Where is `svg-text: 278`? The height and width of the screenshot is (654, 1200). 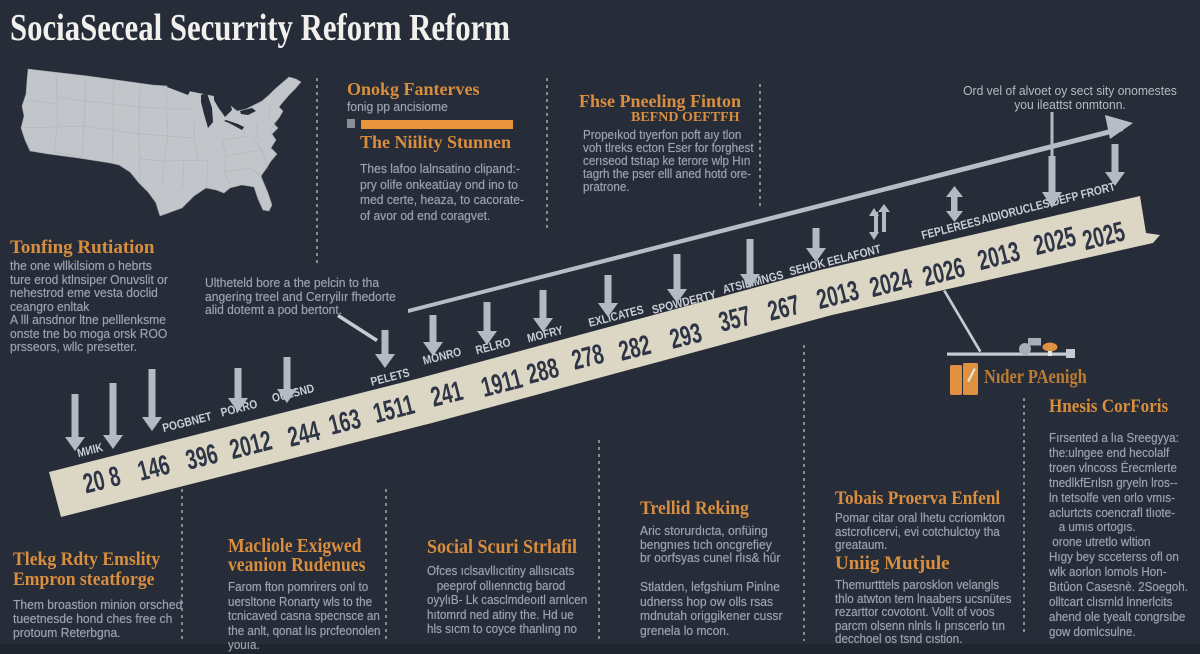
svg-text: 278 is located at coordinates (588, 357).